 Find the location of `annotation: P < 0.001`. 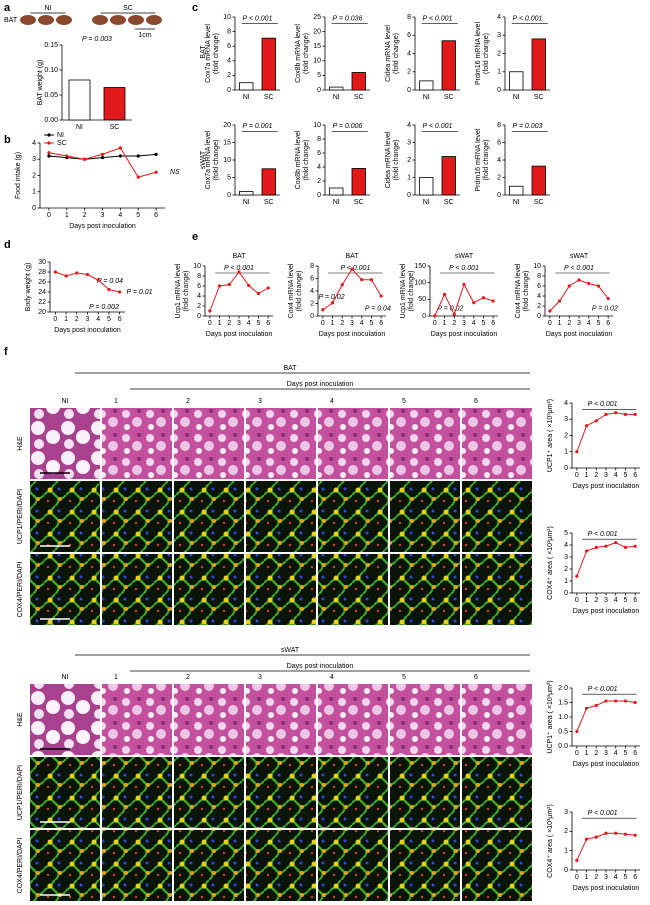

annotation: P < 0.001 is located at coordinates (603, 689).